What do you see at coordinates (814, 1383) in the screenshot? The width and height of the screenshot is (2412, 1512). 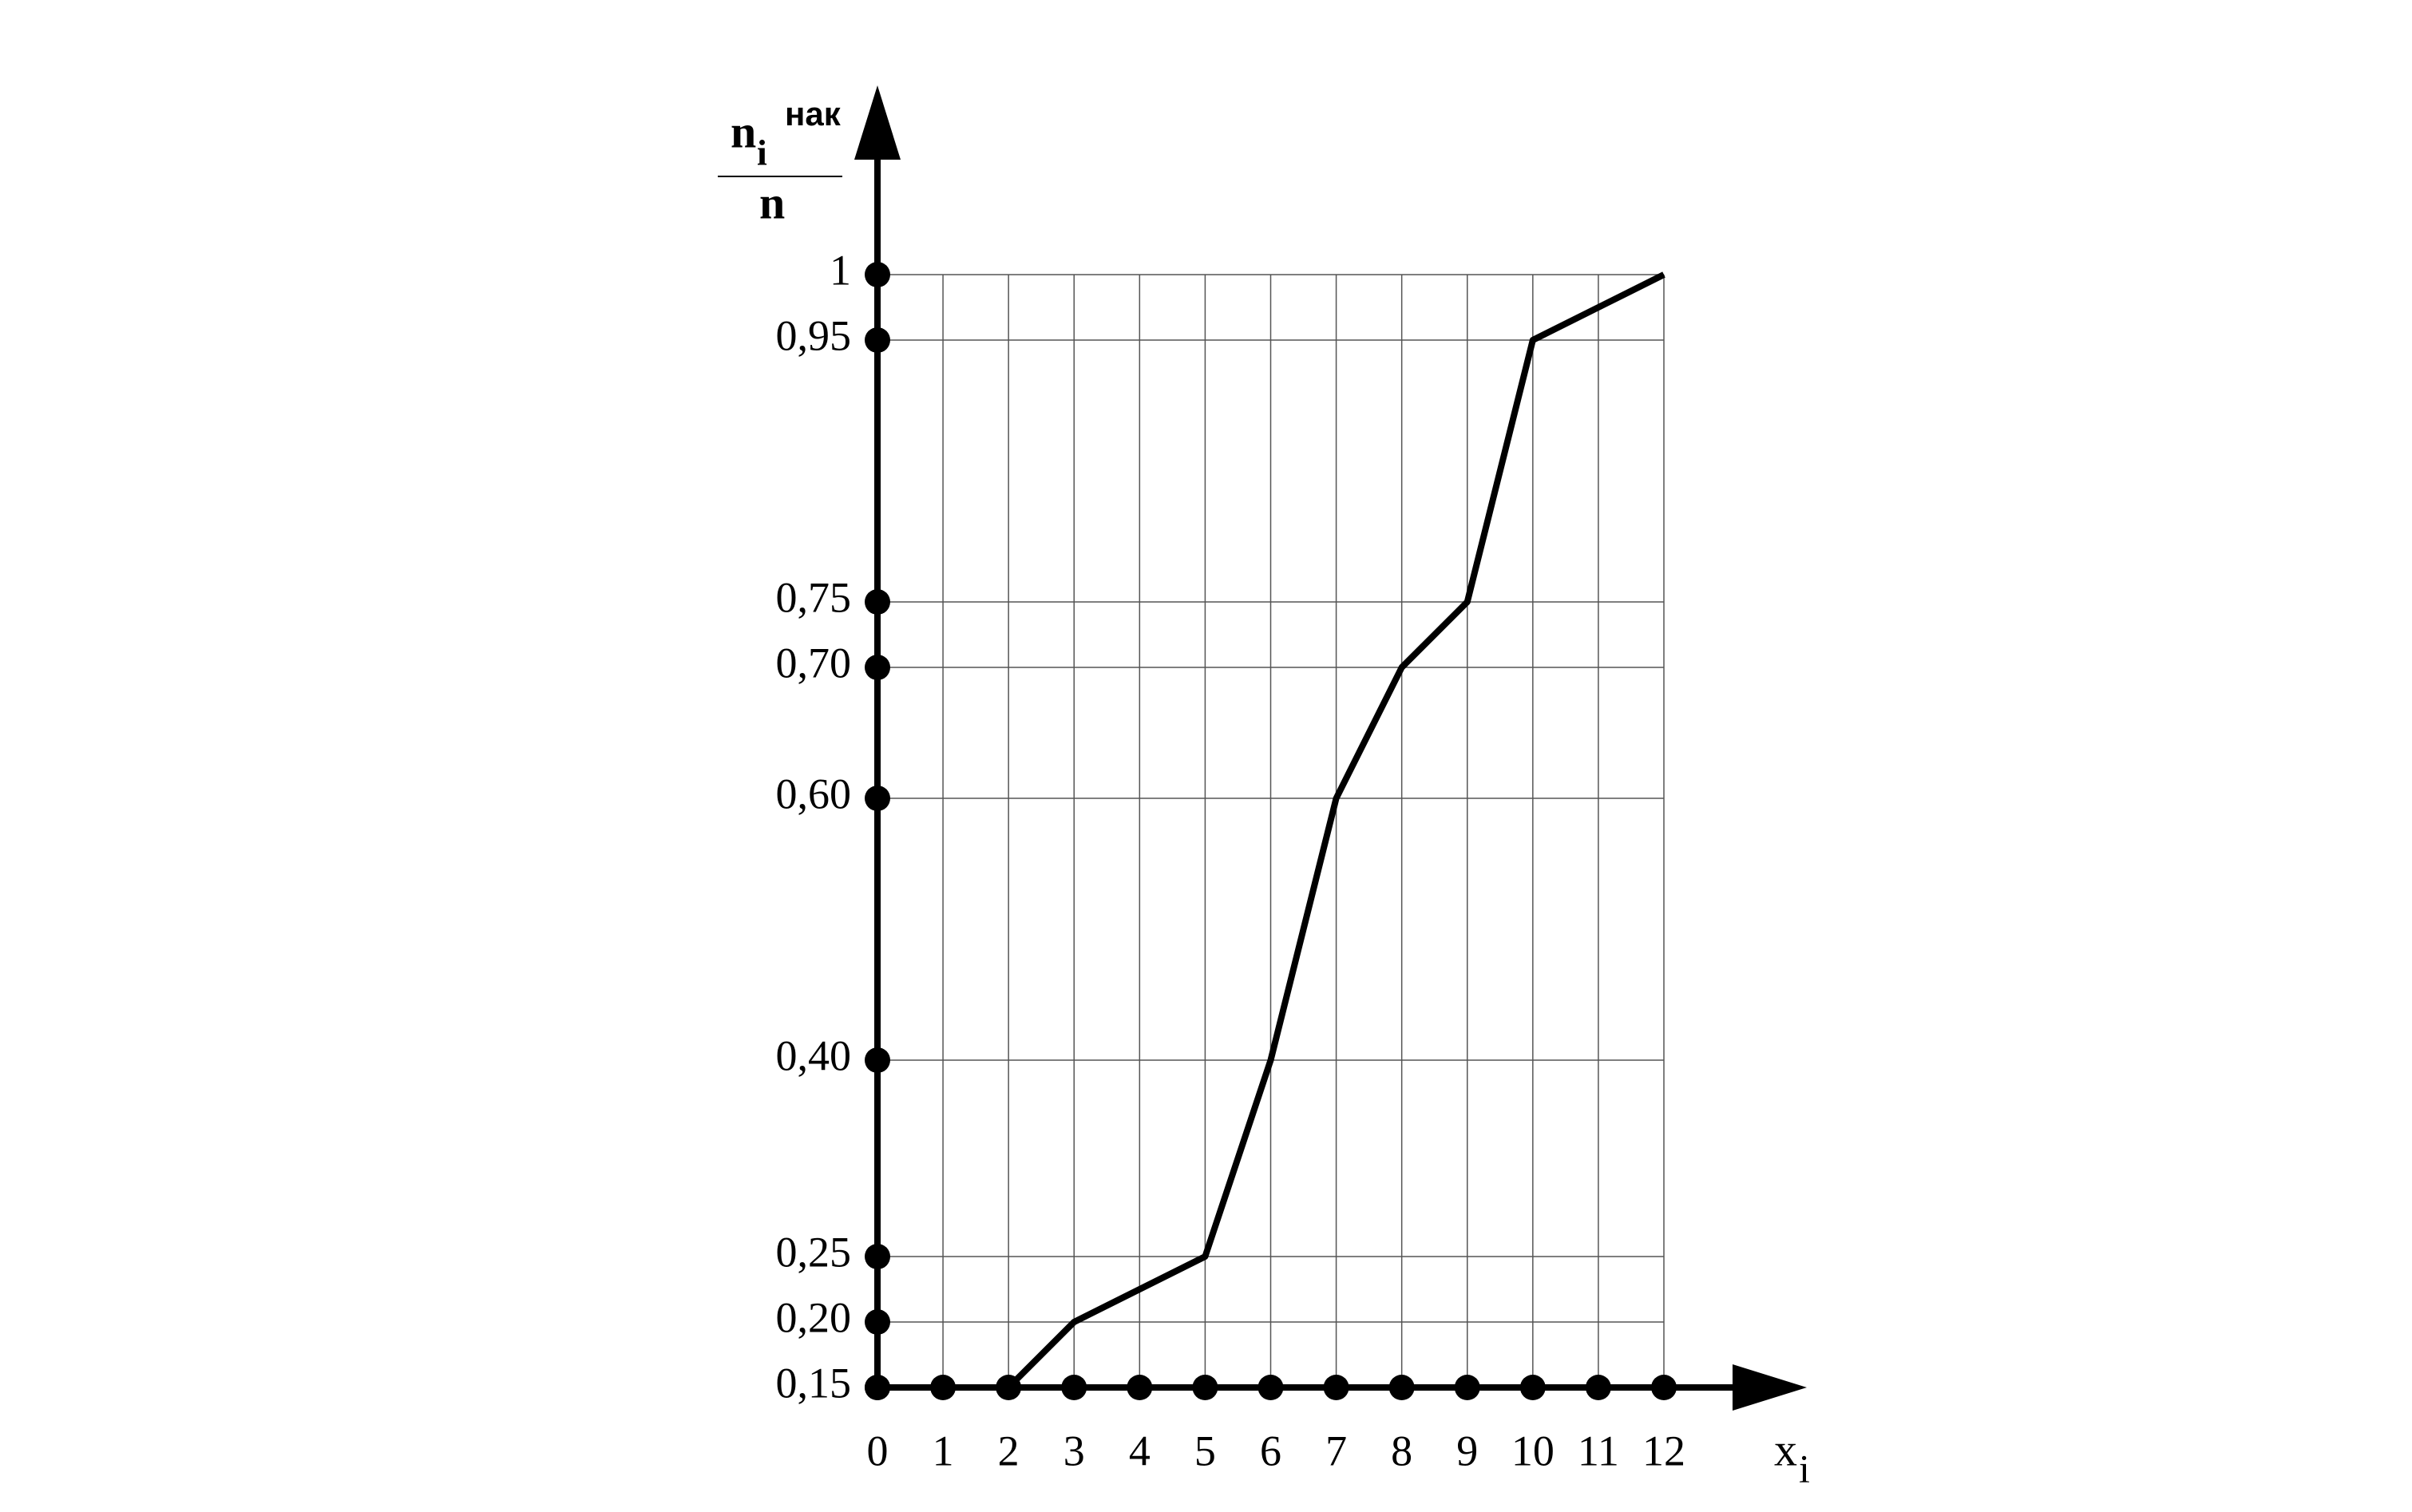 I see `y-tick-label: 0,15` at bounding box center [814, 1383].